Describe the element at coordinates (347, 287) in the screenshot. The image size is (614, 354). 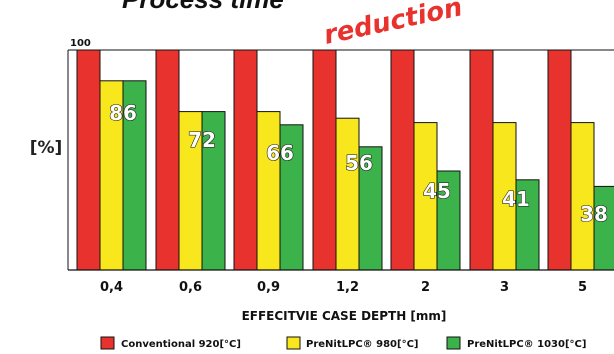
I see `x-tick-label-3: 1,2` at that location.